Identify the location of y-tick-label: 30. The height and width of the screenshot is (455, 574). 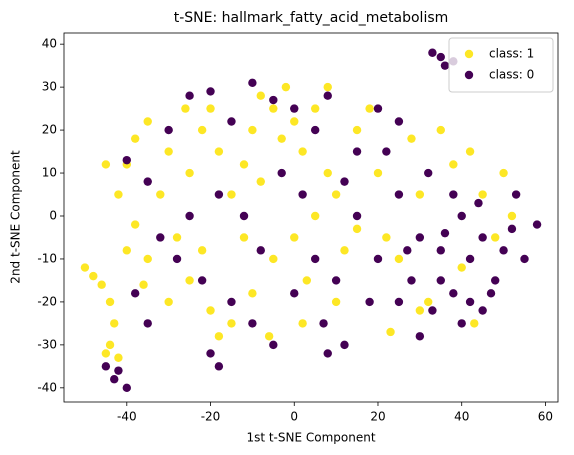
(49, 87).